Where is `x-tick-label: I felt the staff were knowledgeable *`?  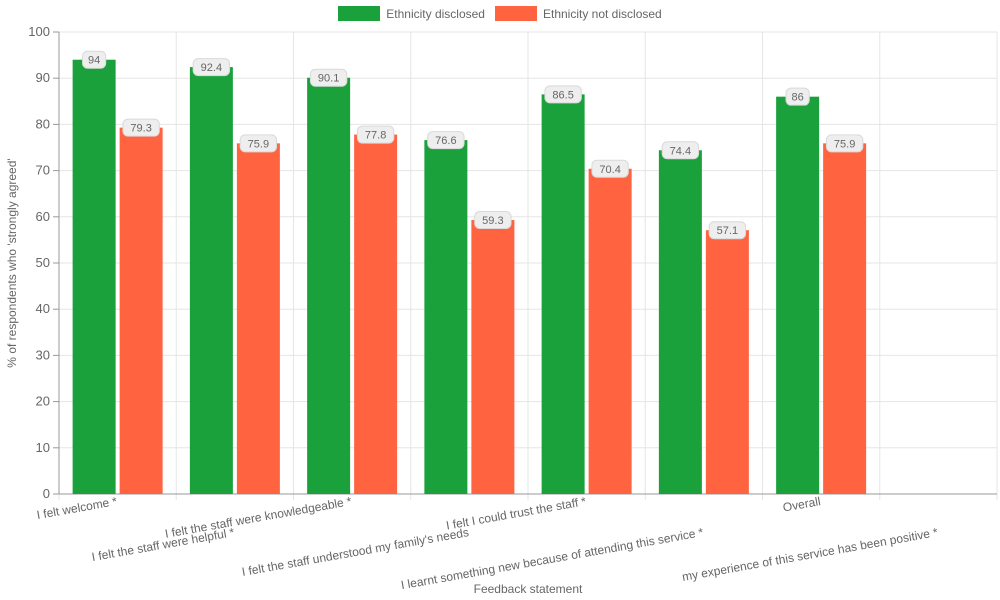
x-tick-label: I felt the staff were knowledgeable * is located at coordinates (258, 517).